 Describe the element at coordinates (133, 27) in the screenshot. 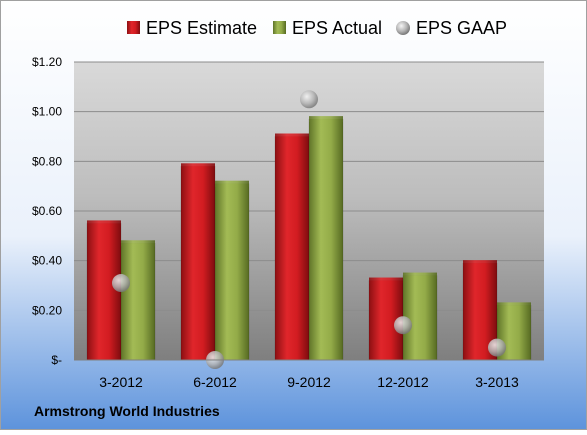

I see `legend-swatch-eps-estimate` at that location.